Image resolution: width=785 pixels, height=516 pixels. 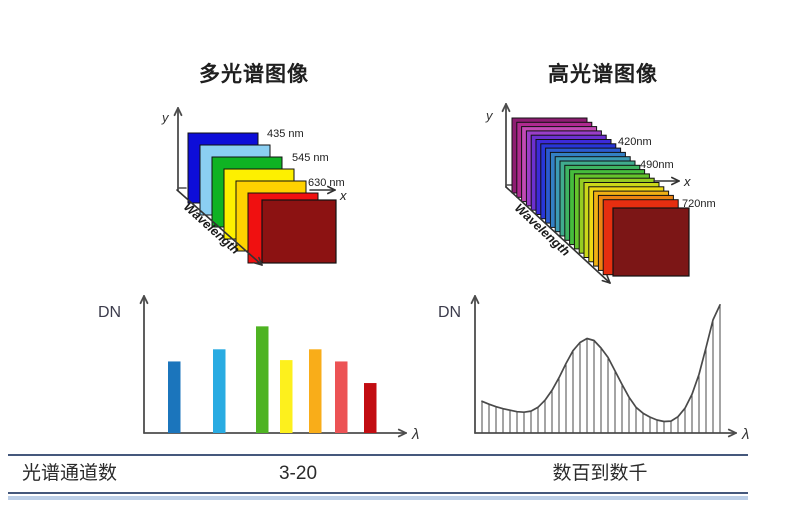 What do you see at coordinates (254, 74) in the screenshot?
I see `multispectral-title: 多光谱图像` at bounding box center [254, 74].